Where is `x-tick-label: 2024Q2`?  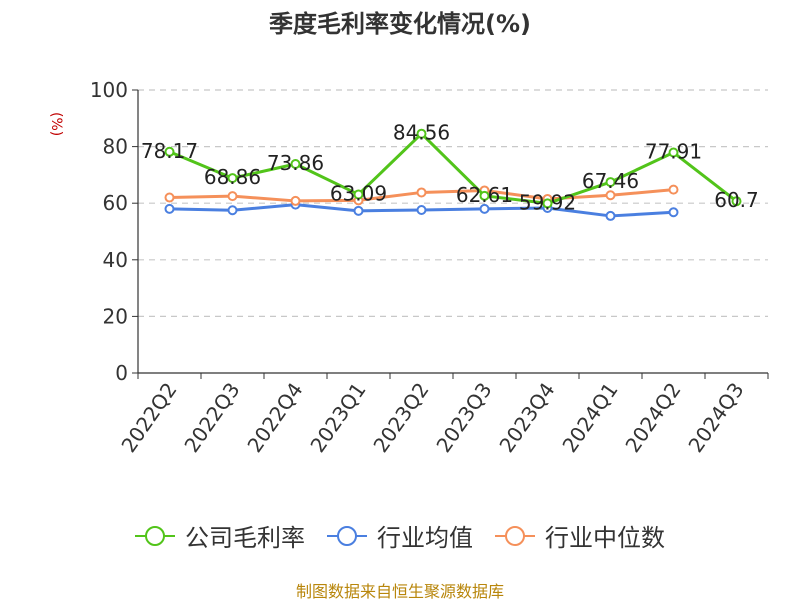 x-tick-label: 2024Q2 is located at coordinates (652, 417).